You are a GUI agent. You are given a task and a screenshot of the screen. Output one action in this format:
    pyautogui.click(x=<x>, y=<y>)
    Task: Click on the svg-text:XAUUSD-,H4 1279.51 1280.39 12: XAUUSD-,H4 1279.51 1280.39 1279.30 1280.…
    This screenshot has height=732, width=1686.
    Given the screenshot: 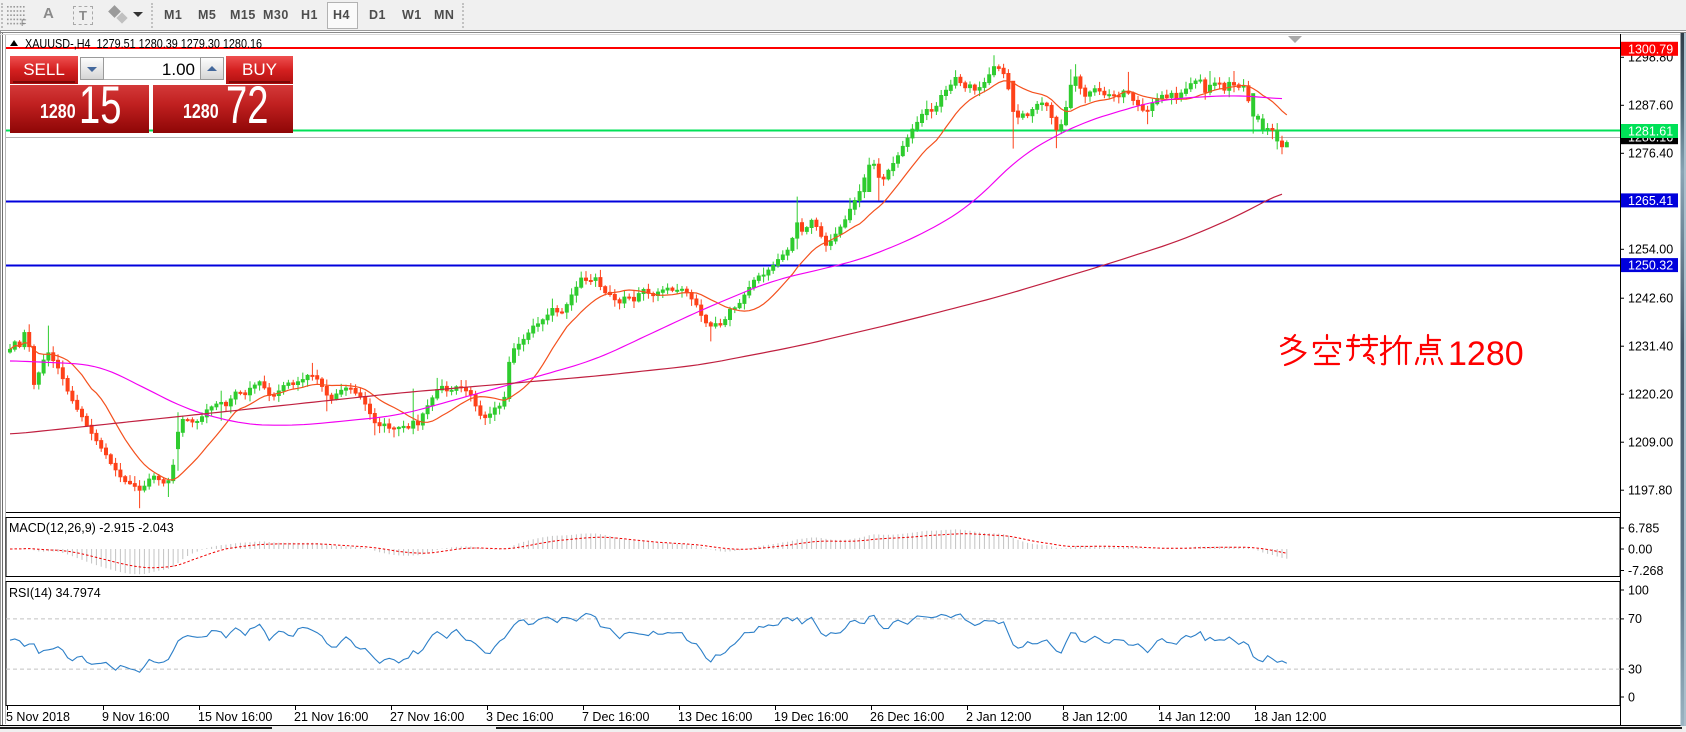 What is the action you would take?
    pyautogui.click(x=143, y=44)
    